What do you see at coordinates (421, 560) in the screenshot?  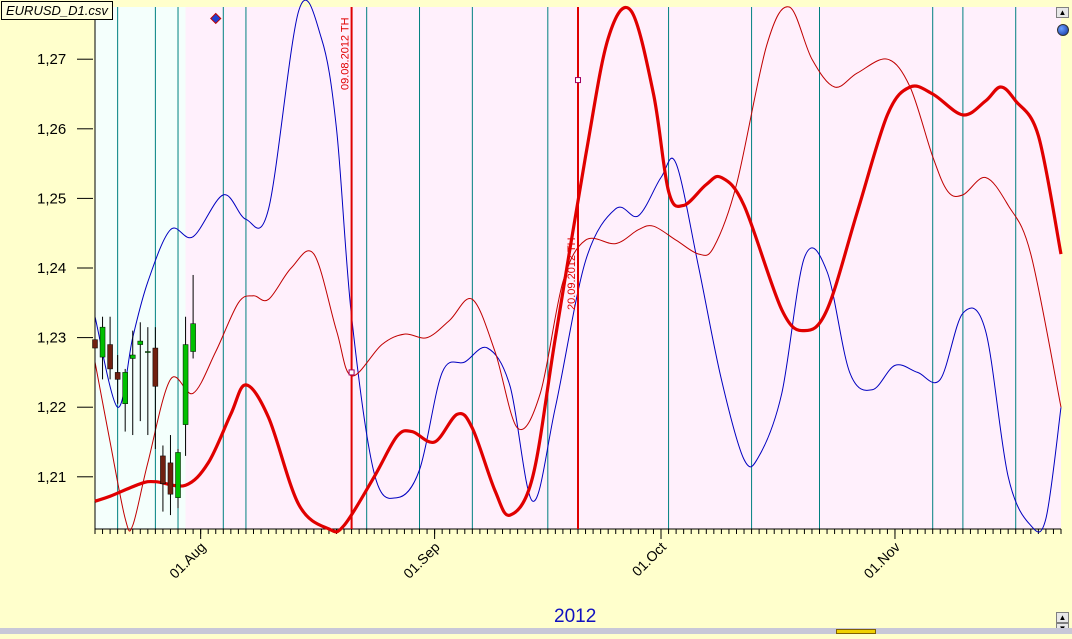 I see `x-tick-label: 01.Sep` at bounding box center [421, 560].